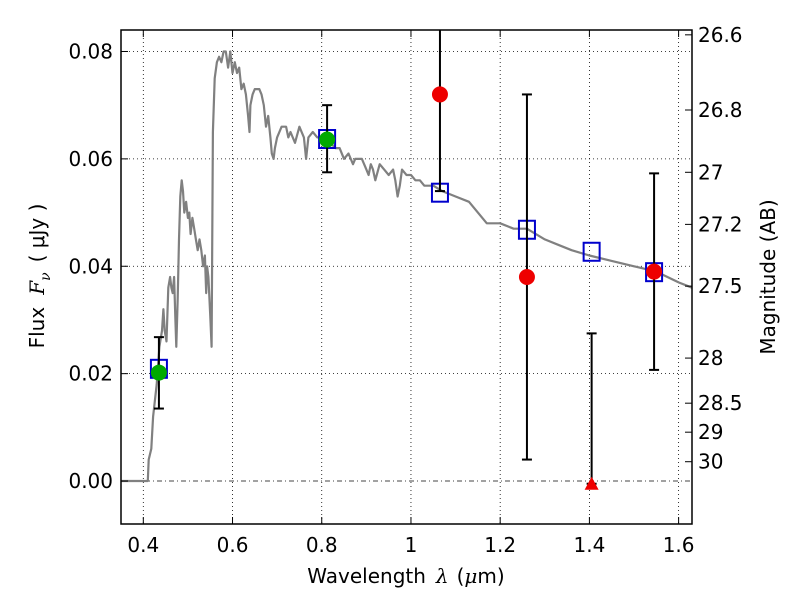 Image resolution: width=800 pixels, height=600 pixels. I want to click on magnitude-tick-label: 26.6, so click(720, 35).